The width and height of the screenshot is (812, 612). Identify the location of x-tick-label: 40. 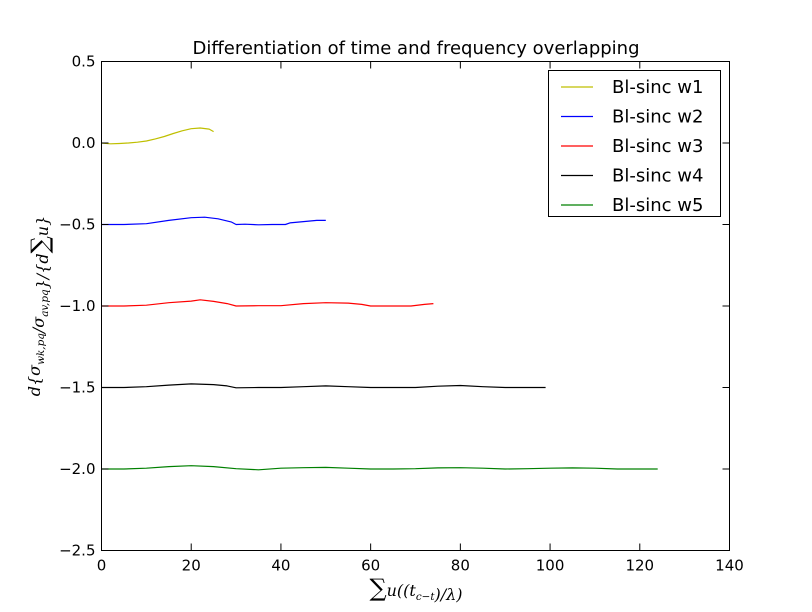
(280, 566).